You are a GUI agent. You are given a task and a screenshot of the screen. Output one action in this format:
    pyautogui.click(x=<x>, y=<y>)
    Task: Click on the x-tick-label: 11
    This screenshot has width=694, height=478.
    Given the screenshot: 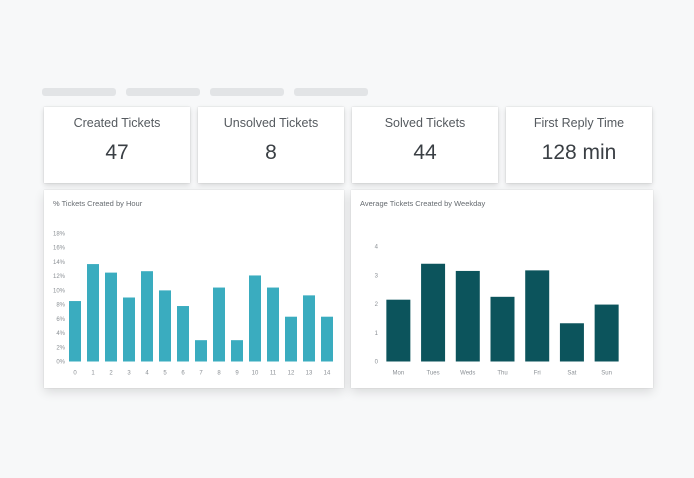 What is the action you would take?
    pyautogui.click(x=273, y=374)
    